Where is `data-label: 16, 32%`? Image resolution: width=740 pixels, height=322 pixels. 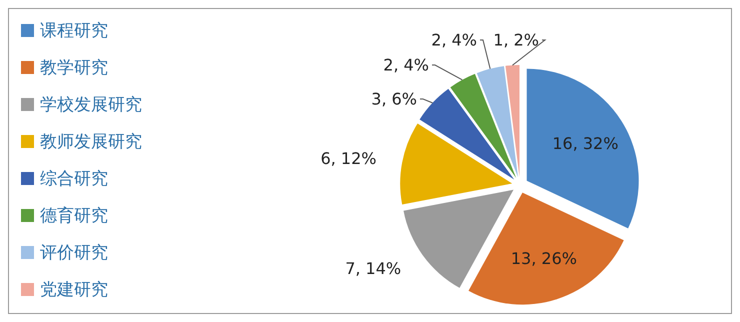
data-label: 16, 32% is located at coordinates (585, 144).